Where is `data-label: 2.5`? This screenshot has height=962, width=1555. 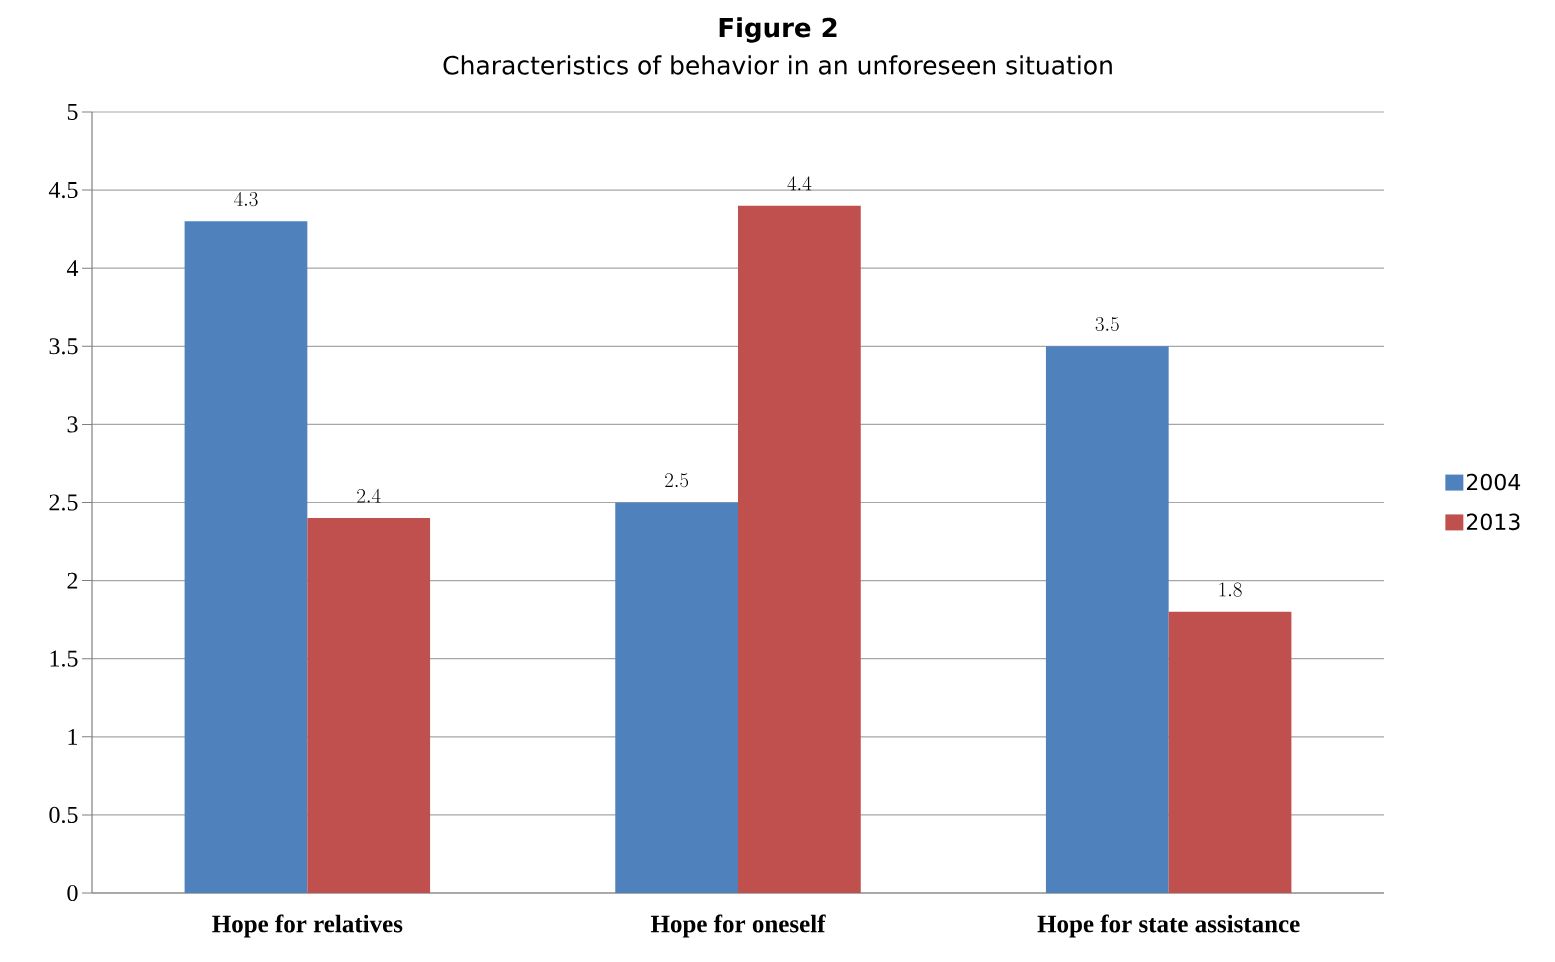 data-label: 2.5 is located at coordinates (677, 480).